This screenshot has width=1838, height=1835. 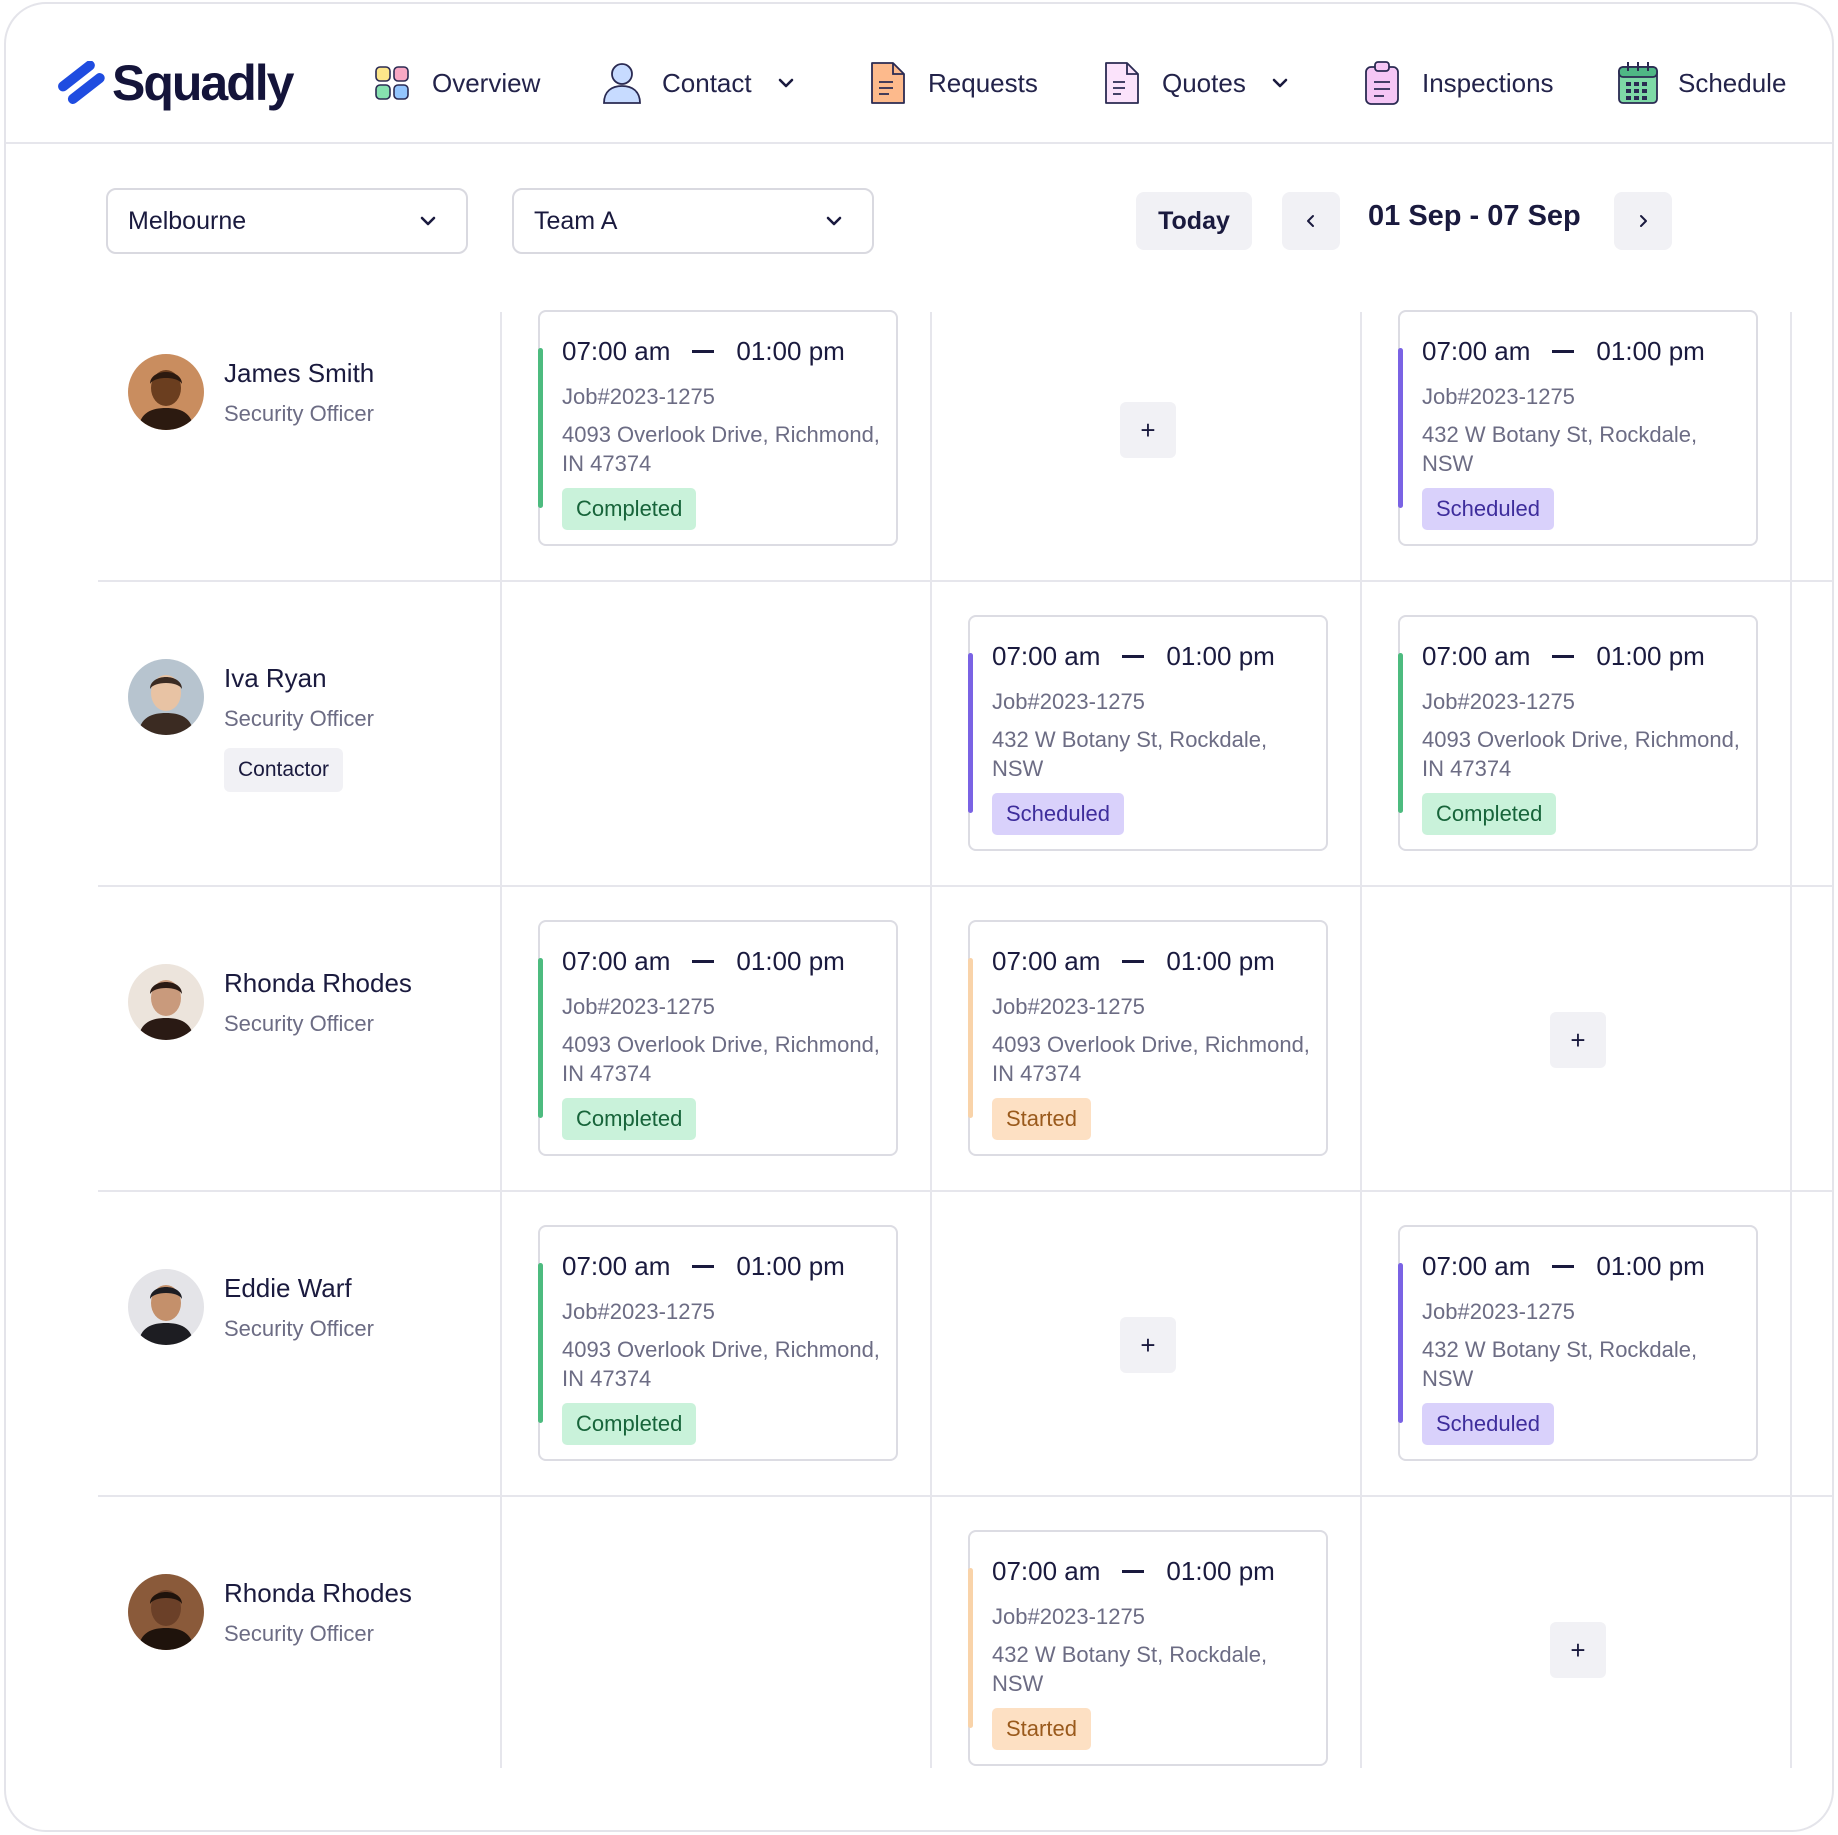 I want to click on team-select: Team A, so click(x=693, y=221).